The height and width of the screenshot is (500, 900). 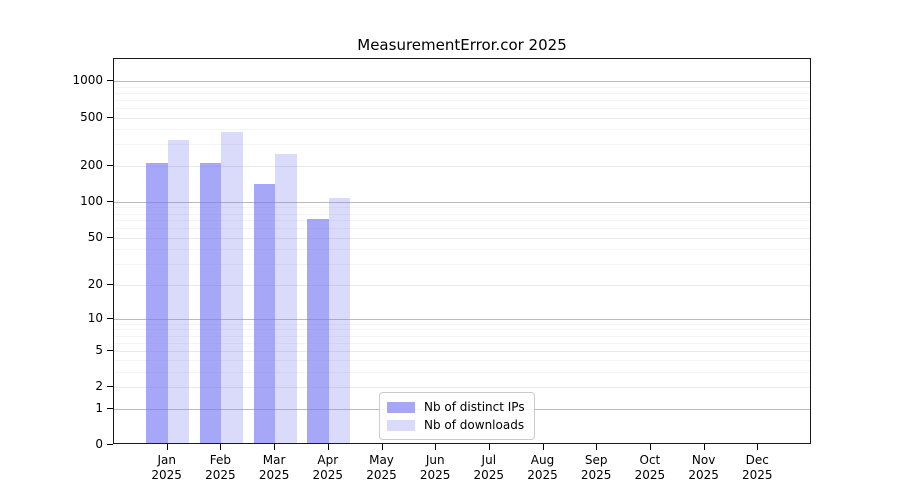 I want to click on y-axis-tick-label: 50, so click(x=95, y=236).